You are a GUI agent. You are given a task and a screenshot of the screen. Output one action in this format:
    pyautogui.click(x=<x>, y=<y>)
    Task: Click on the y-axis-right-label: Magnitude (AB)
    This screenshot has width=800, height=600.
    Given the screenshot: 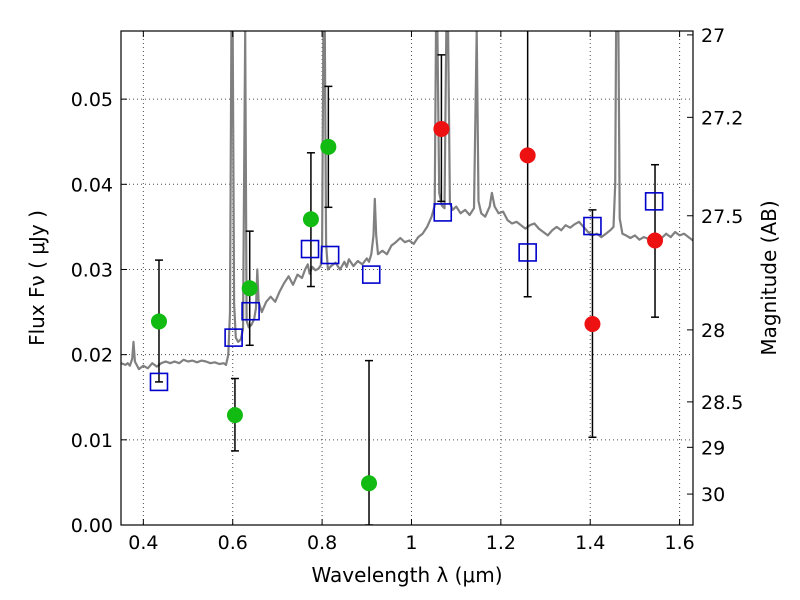 What is the action you would take?
    pyautogui.click(x=769, y=277)
    